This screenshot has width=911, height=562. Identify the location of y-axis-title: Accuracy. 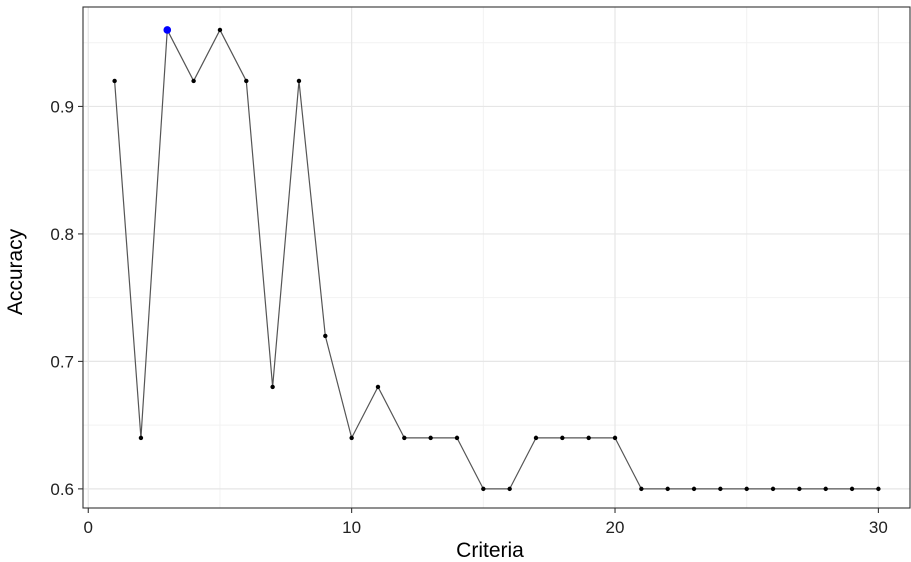
(15, 271).